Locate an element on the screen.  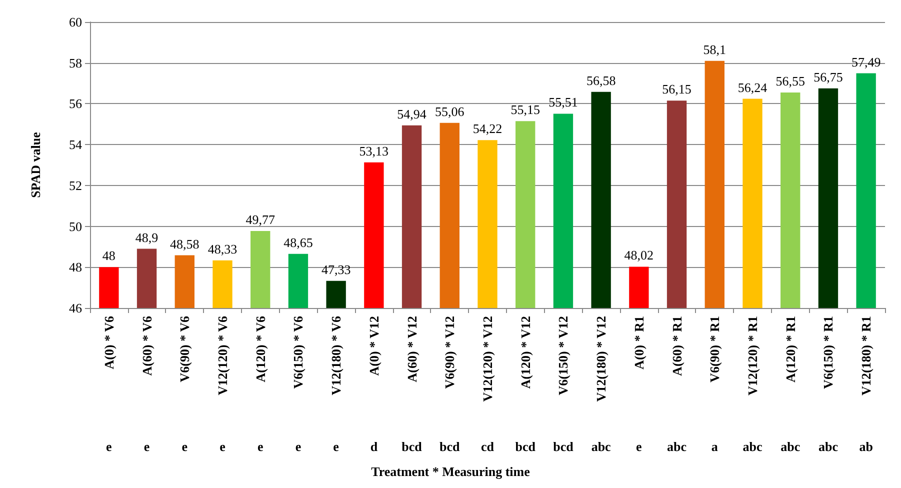
data-label: 53,13 is located at coordinates (374, 150).